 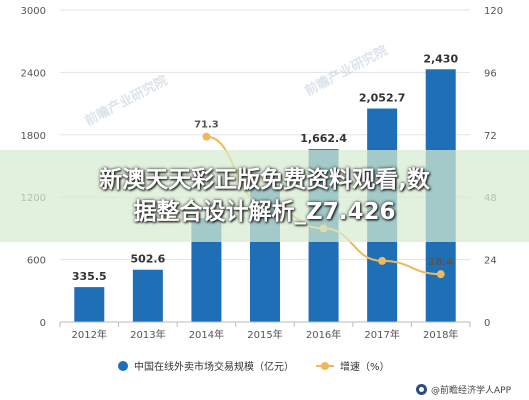 What do you see at coordinates (214, 367) in the screenshot?
I see `legend-label-bar: 中国在线外卖市场交易规模（亿元）` at bounding box center [214, 367].